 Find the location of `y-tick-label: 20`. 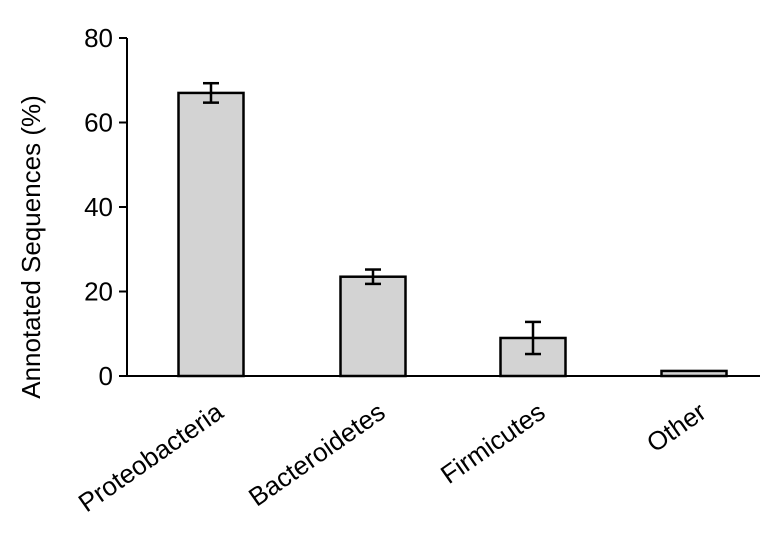

y-tick-label: 20 is located at coordinates (98, 292).